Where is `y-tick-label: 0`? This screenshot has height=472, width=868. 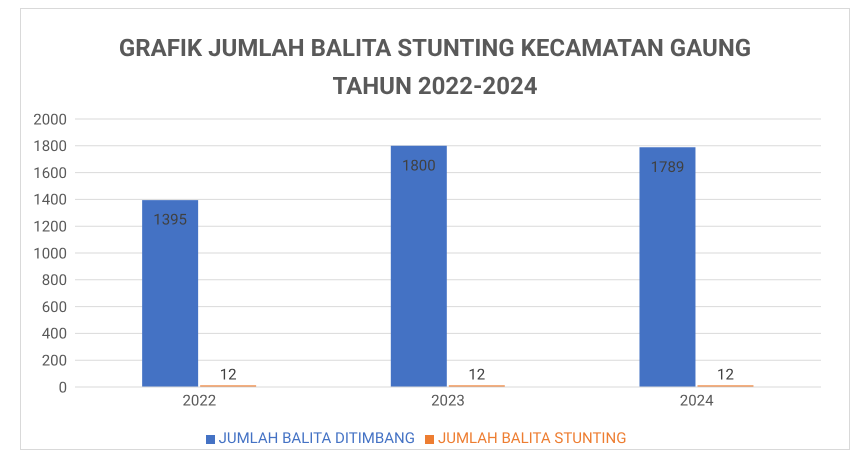
y-tick-label: 0 is located at coordinates (62, 387).